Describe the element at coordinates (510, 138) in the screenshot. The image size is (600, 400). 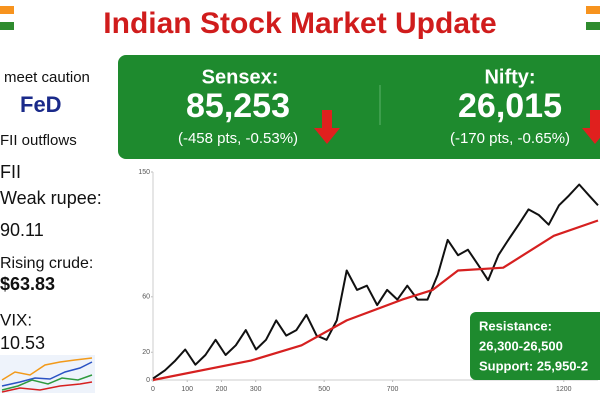
I see `index-change: (-170 pts, -0.65%)` at that location.